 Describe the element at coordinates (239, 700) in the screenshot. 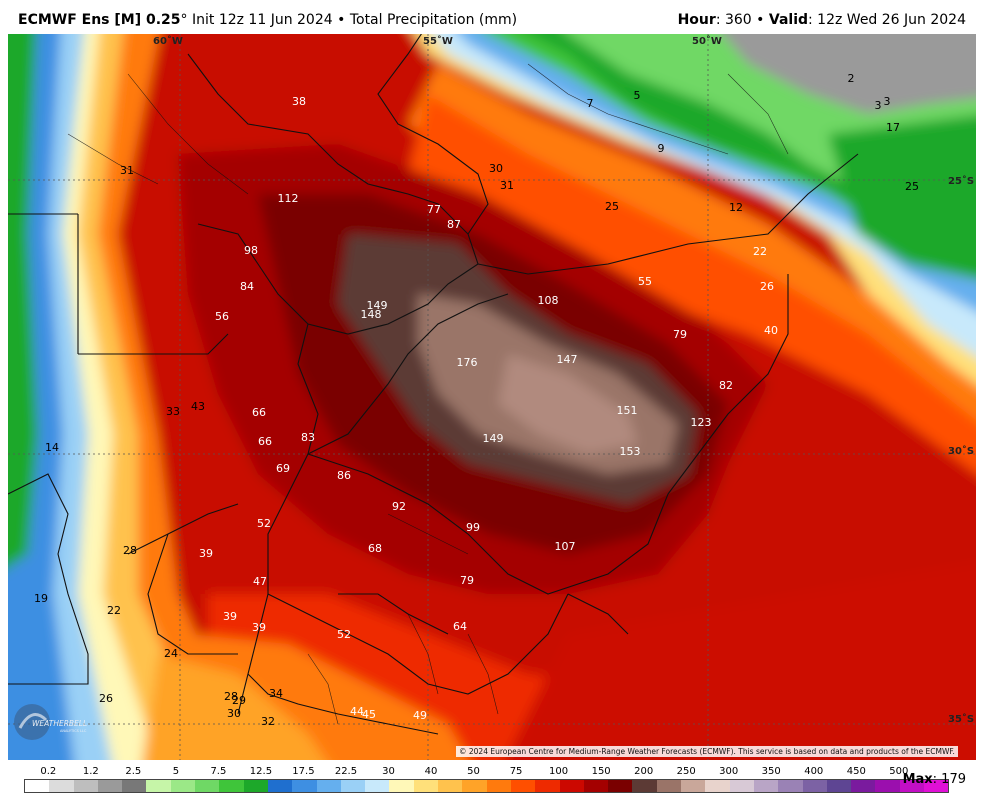

I see `precip-value-label: 29` at that location.